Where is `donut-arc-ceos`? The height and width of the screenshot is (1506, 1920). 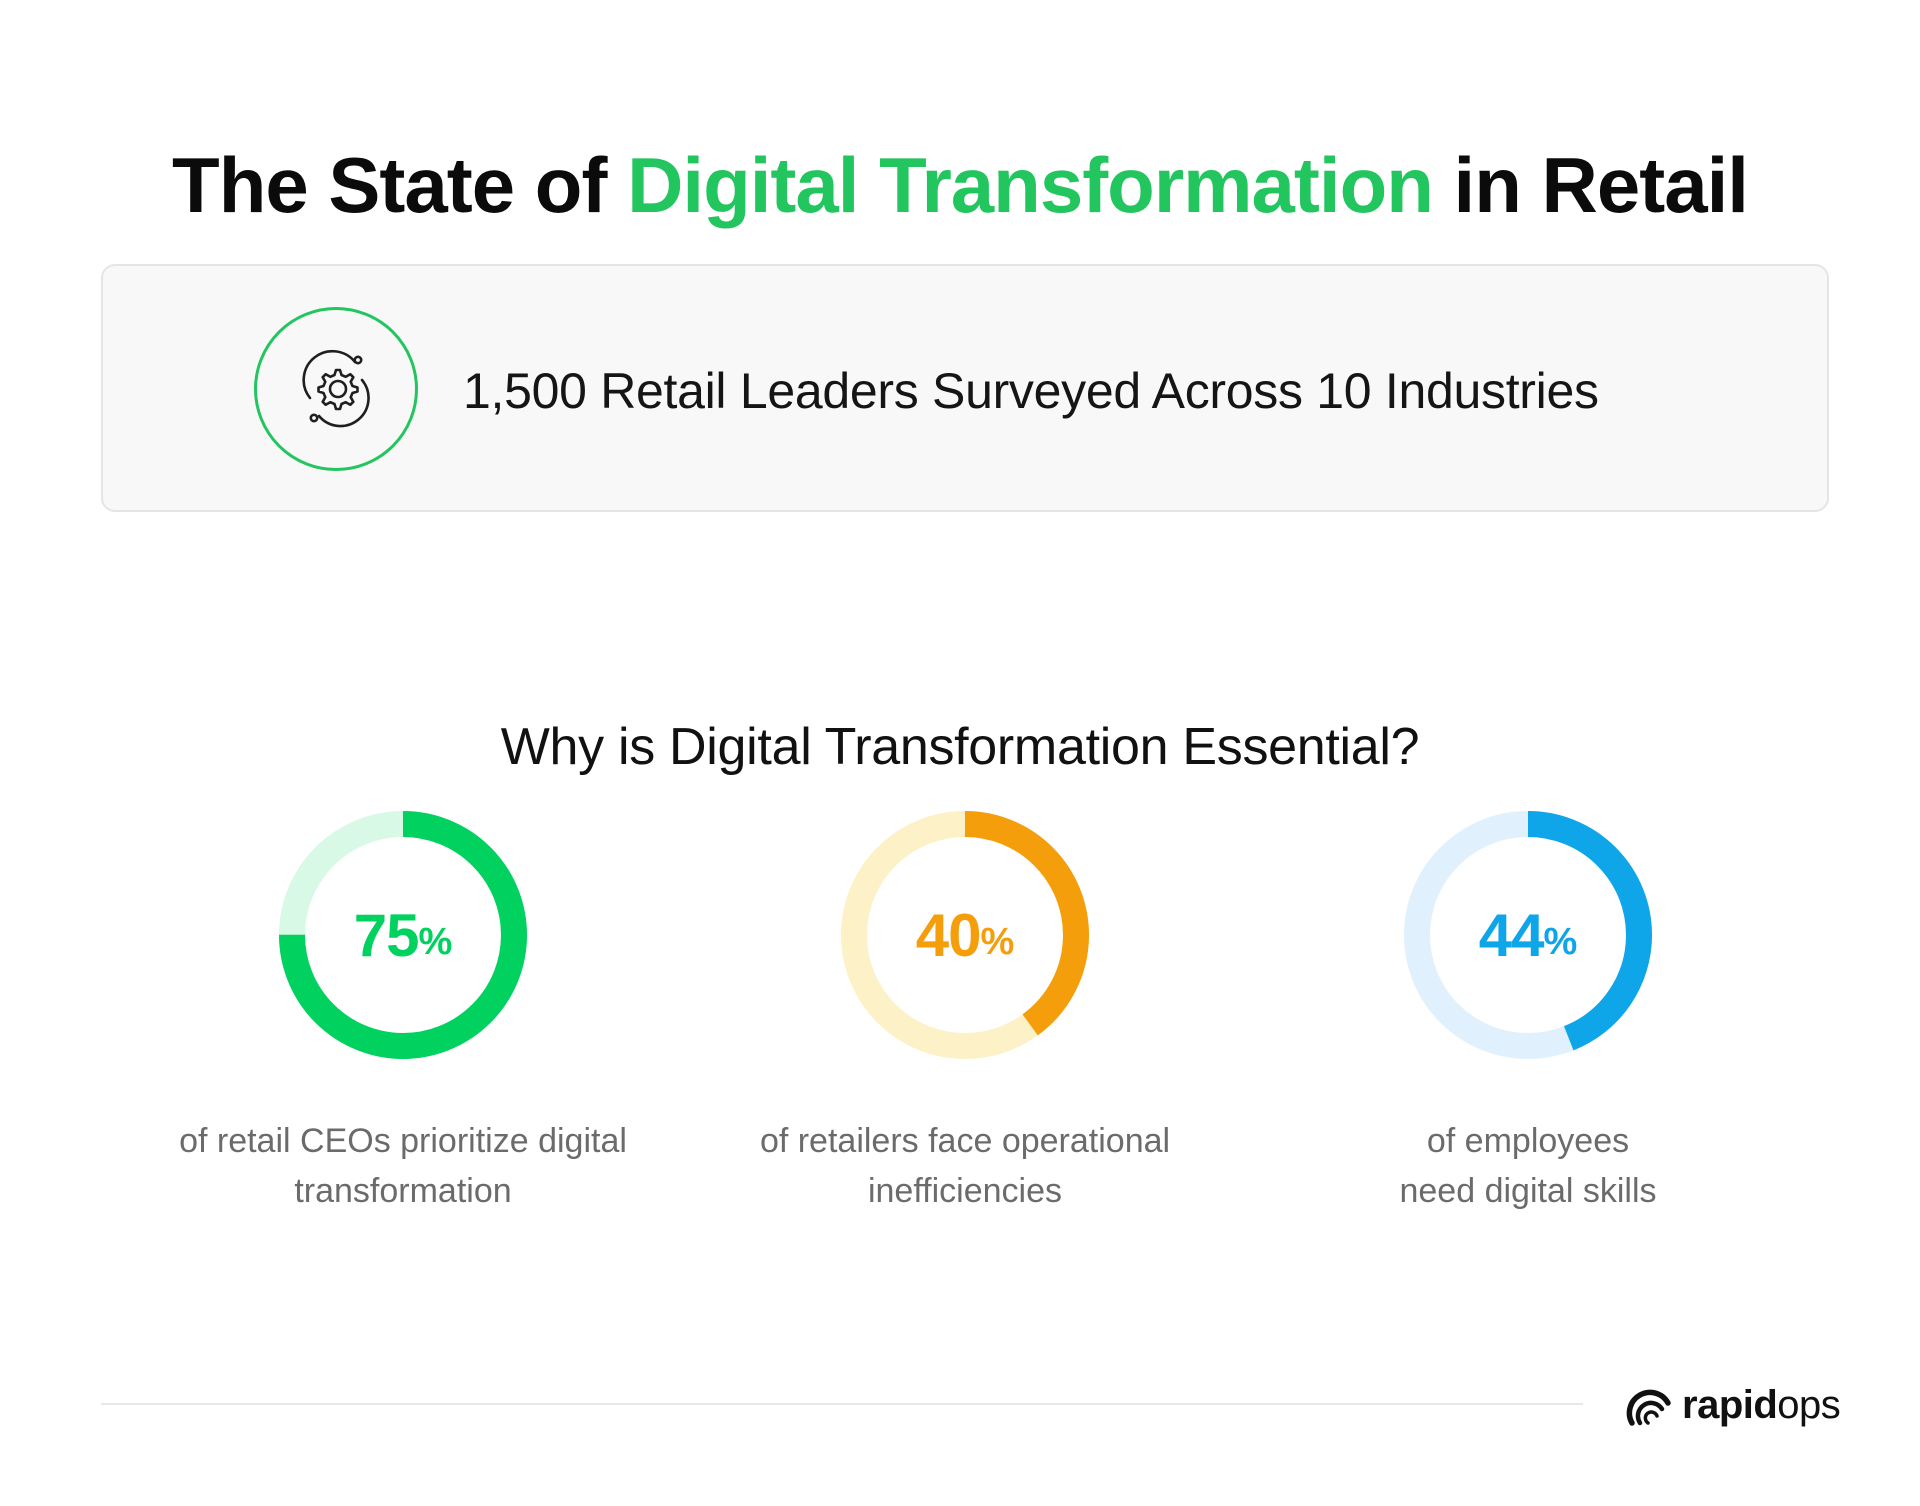
donut-arc-ceos is located at coordinates (403, 935).